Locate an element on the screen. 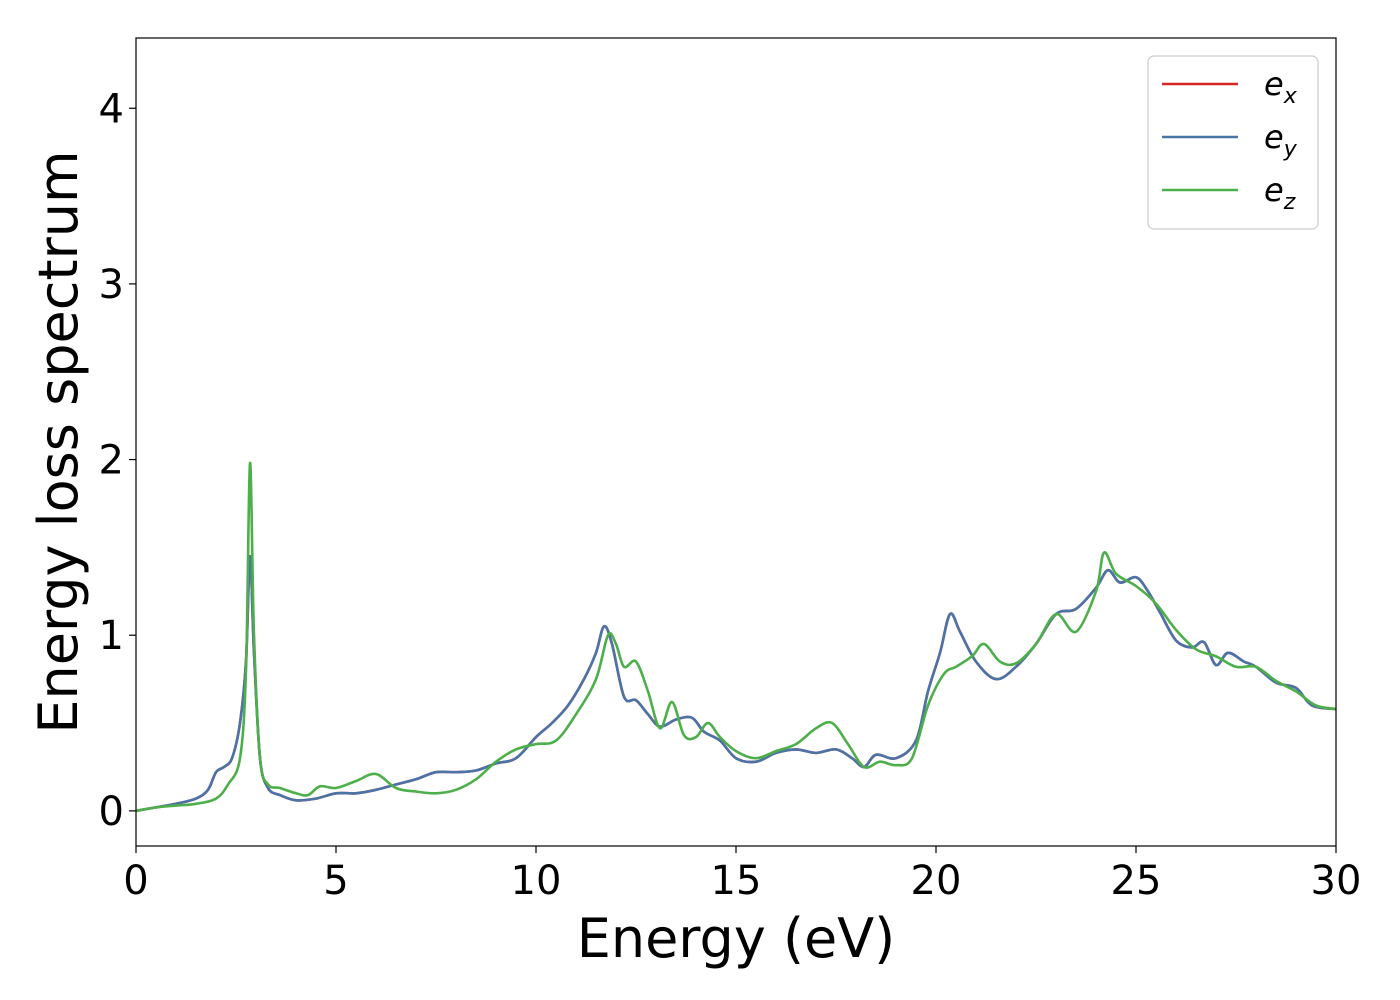 This screenshot has height=1000, width=1400. x-tick-label: 5 is located at coordinates (335, 881).